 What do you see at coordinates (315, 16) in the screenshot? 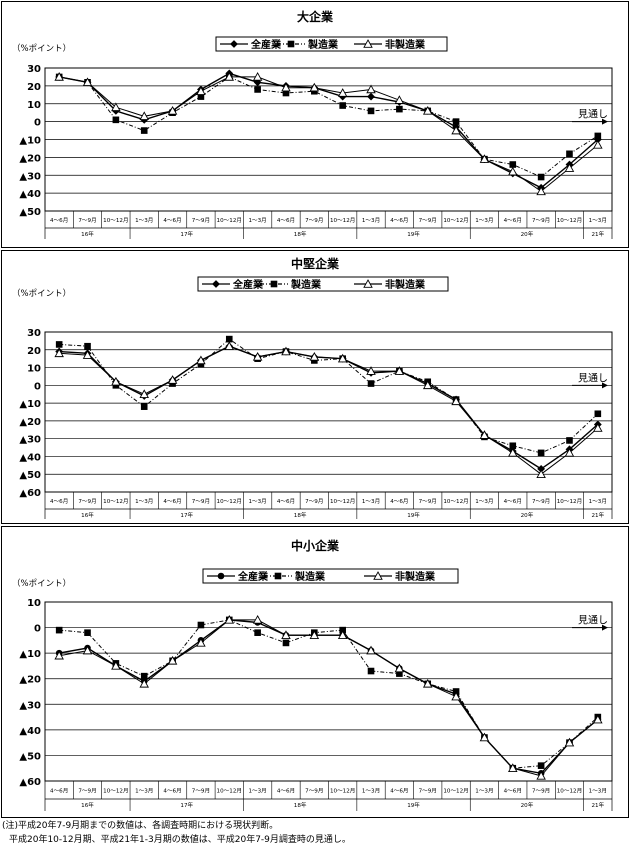
I see `chart-title: 大企業` at bounding box center [315, 16].